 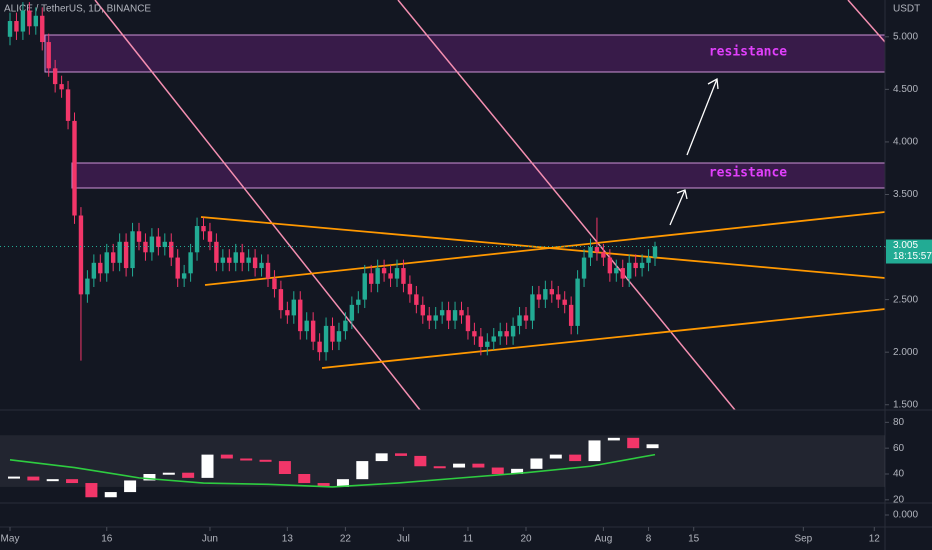 I want to click on price-tag-label: 3.005, so click(x=905, y=245).